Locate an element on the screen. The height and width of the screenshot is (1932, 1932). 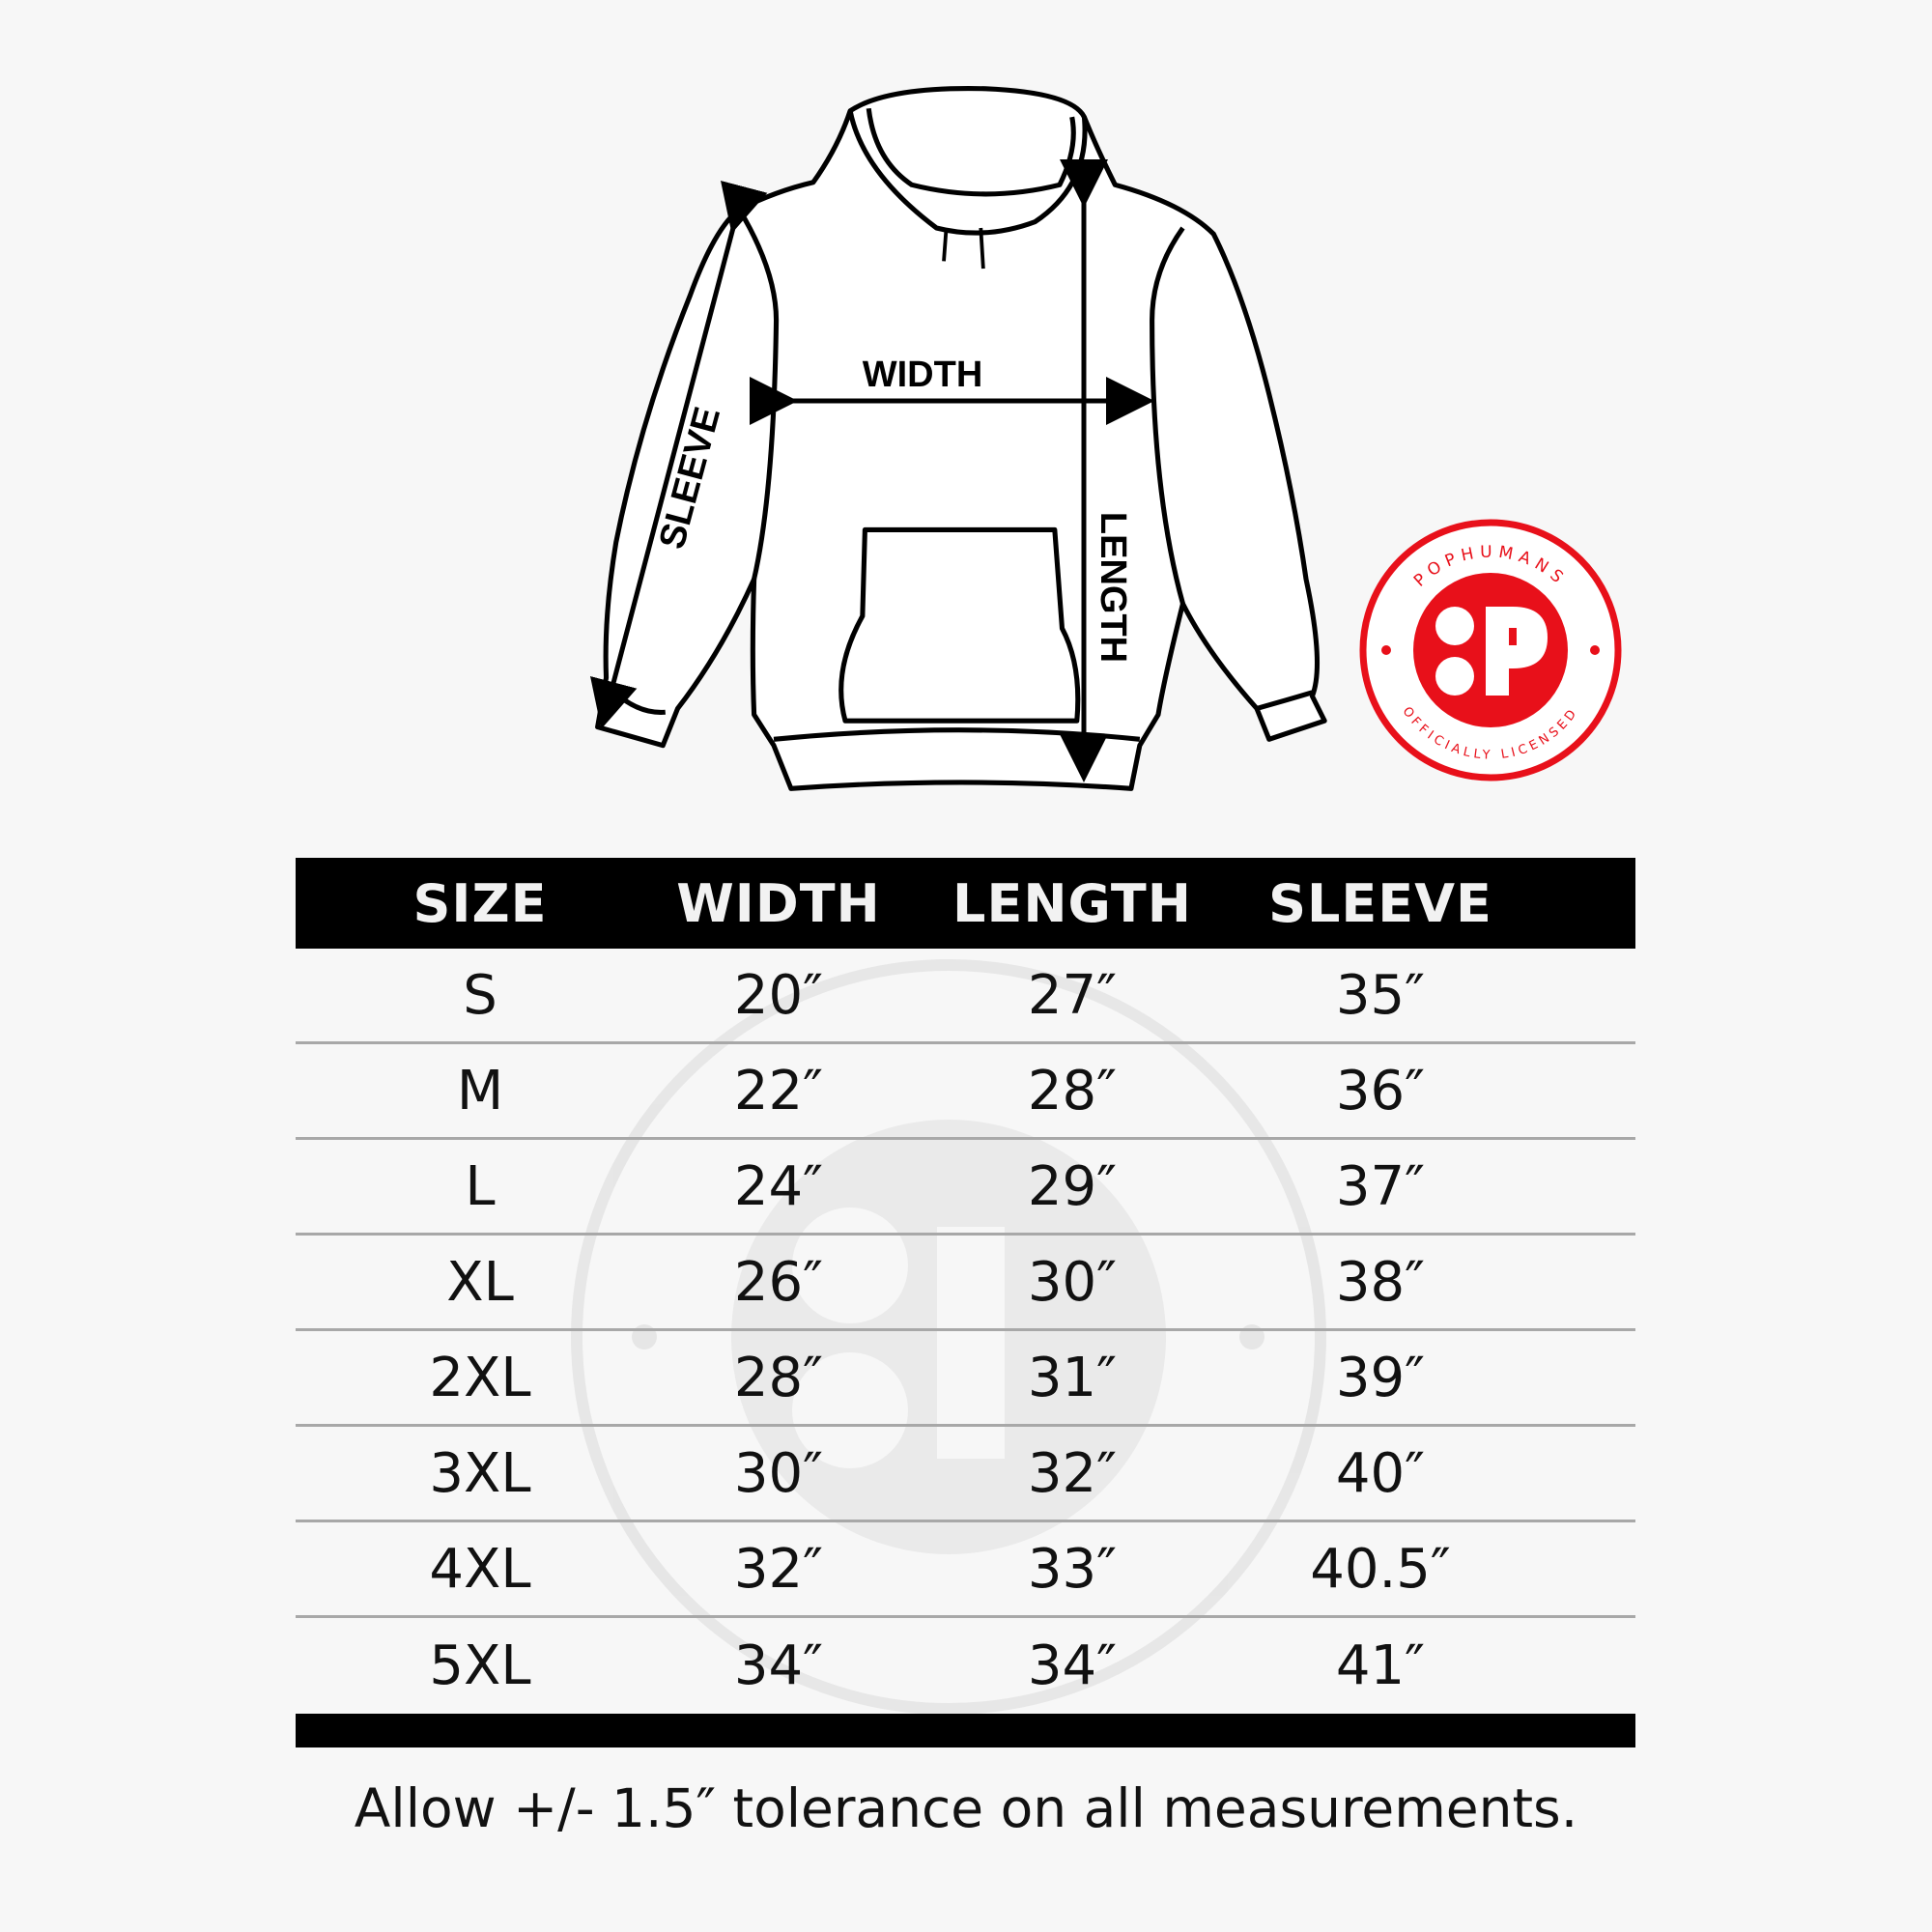
cell-length: 31″ is located at coordinates (1072, 1377).